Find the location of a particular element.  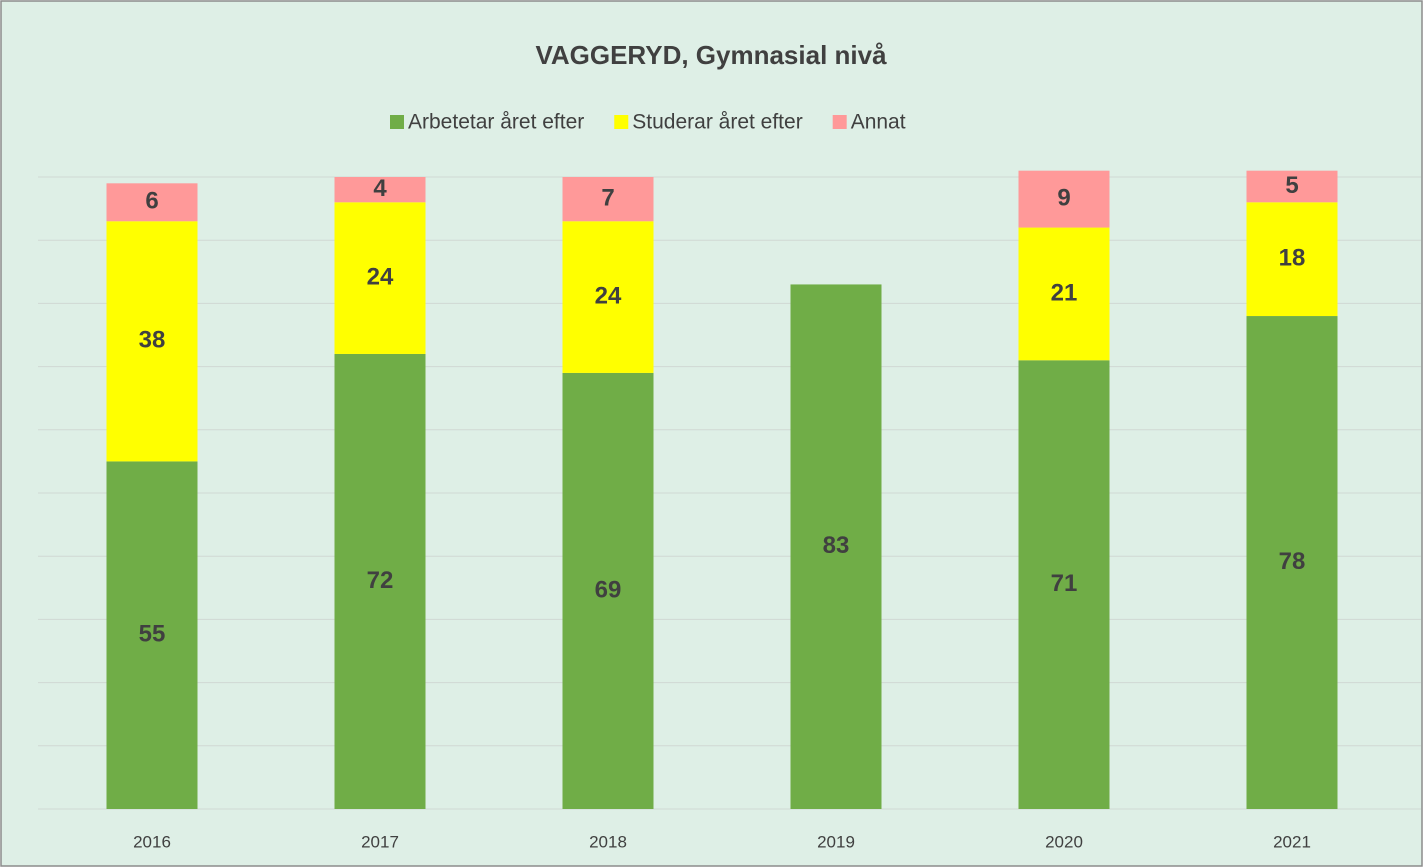

data-label: 71 is located at coordinates (1064, 583).